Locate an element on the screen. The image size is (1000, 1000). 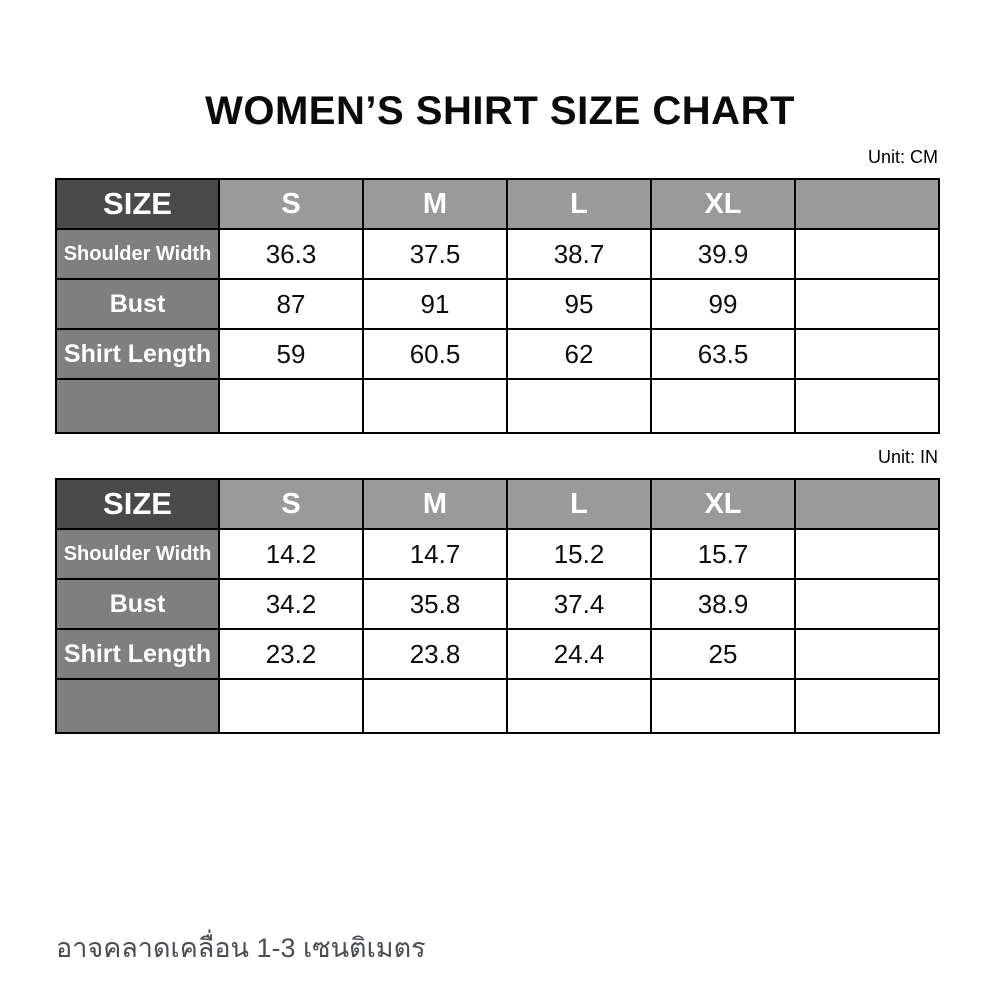
data-cell: 59 is located at coordinates (291, 354).